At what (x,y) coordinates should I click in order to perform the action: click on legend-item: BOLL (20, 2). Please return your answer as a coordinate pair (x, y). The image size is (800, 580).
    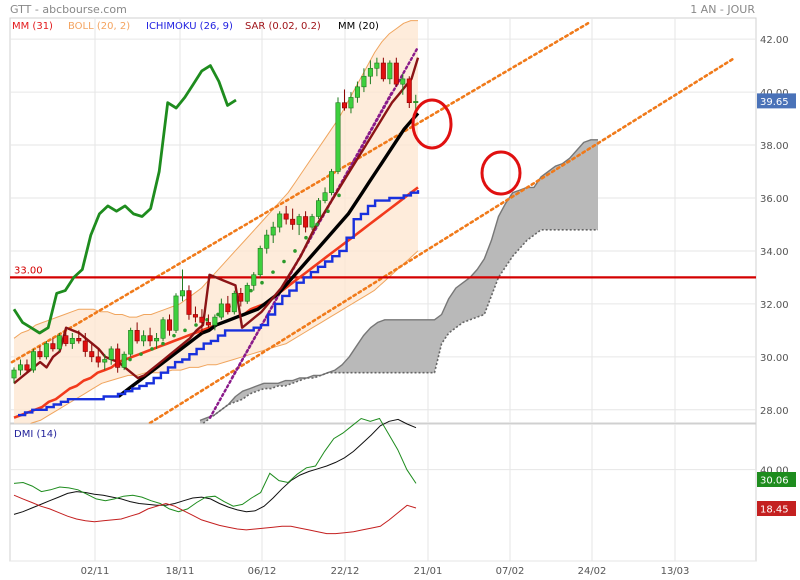
    Looking at the image, I should click on (99, 26).